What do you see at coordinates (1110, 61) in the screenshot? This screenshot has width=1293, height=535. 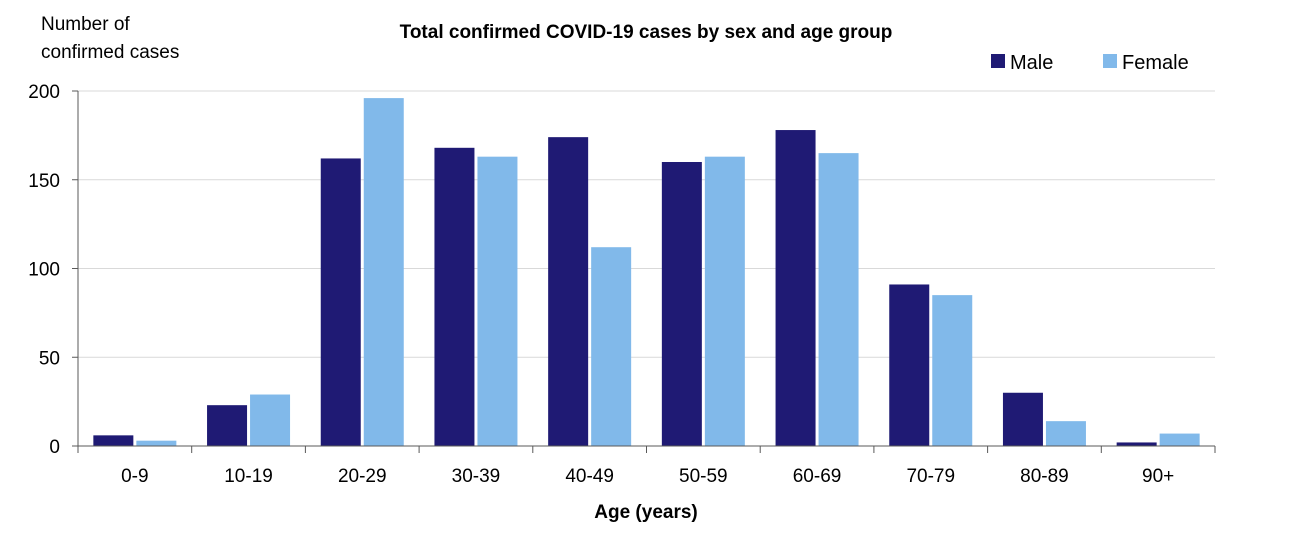 I see `legend-swatch-female` at bounding box center [1110, 61].